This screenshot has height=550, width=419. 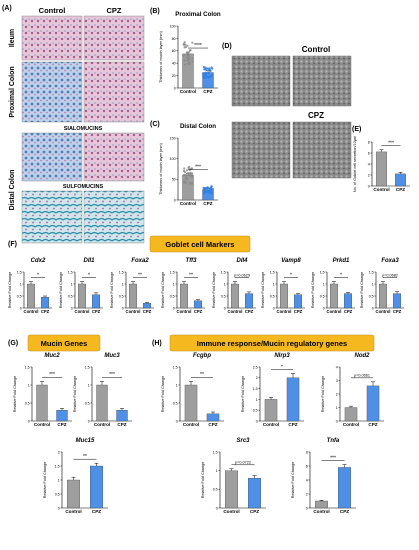 I want to click on histology-ileum-control, so click(x=52, y=38).